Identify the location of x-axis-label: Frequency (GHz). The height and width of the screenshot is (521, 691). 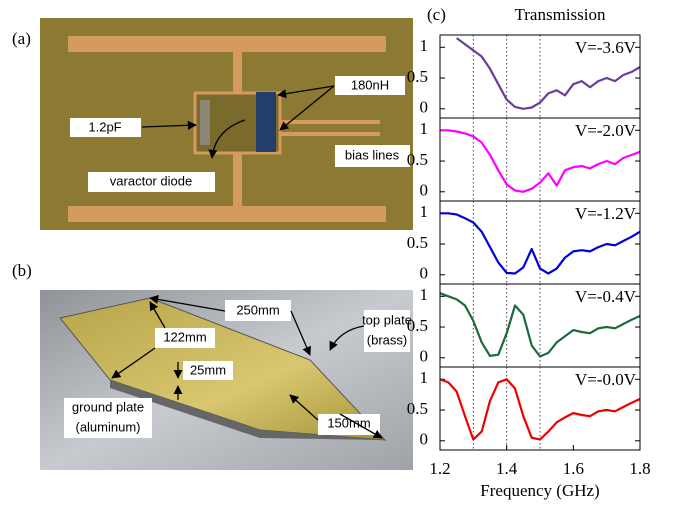
(539, 490).